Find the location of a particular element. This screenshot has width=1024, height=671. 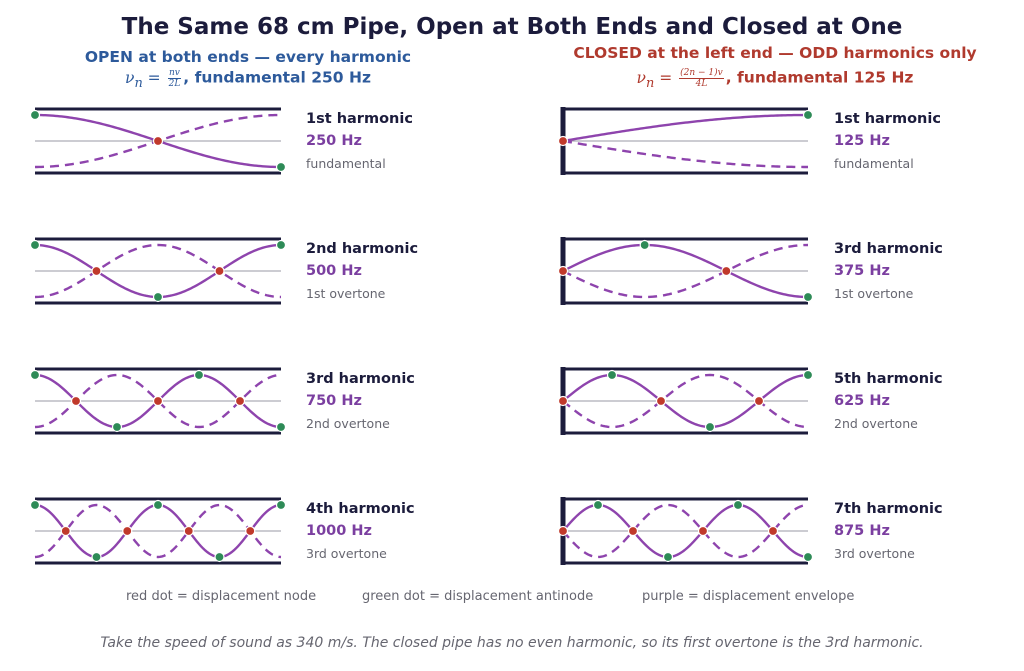

closed-mode-7-name: 7th harmonic is located at coordinates (888, 509).